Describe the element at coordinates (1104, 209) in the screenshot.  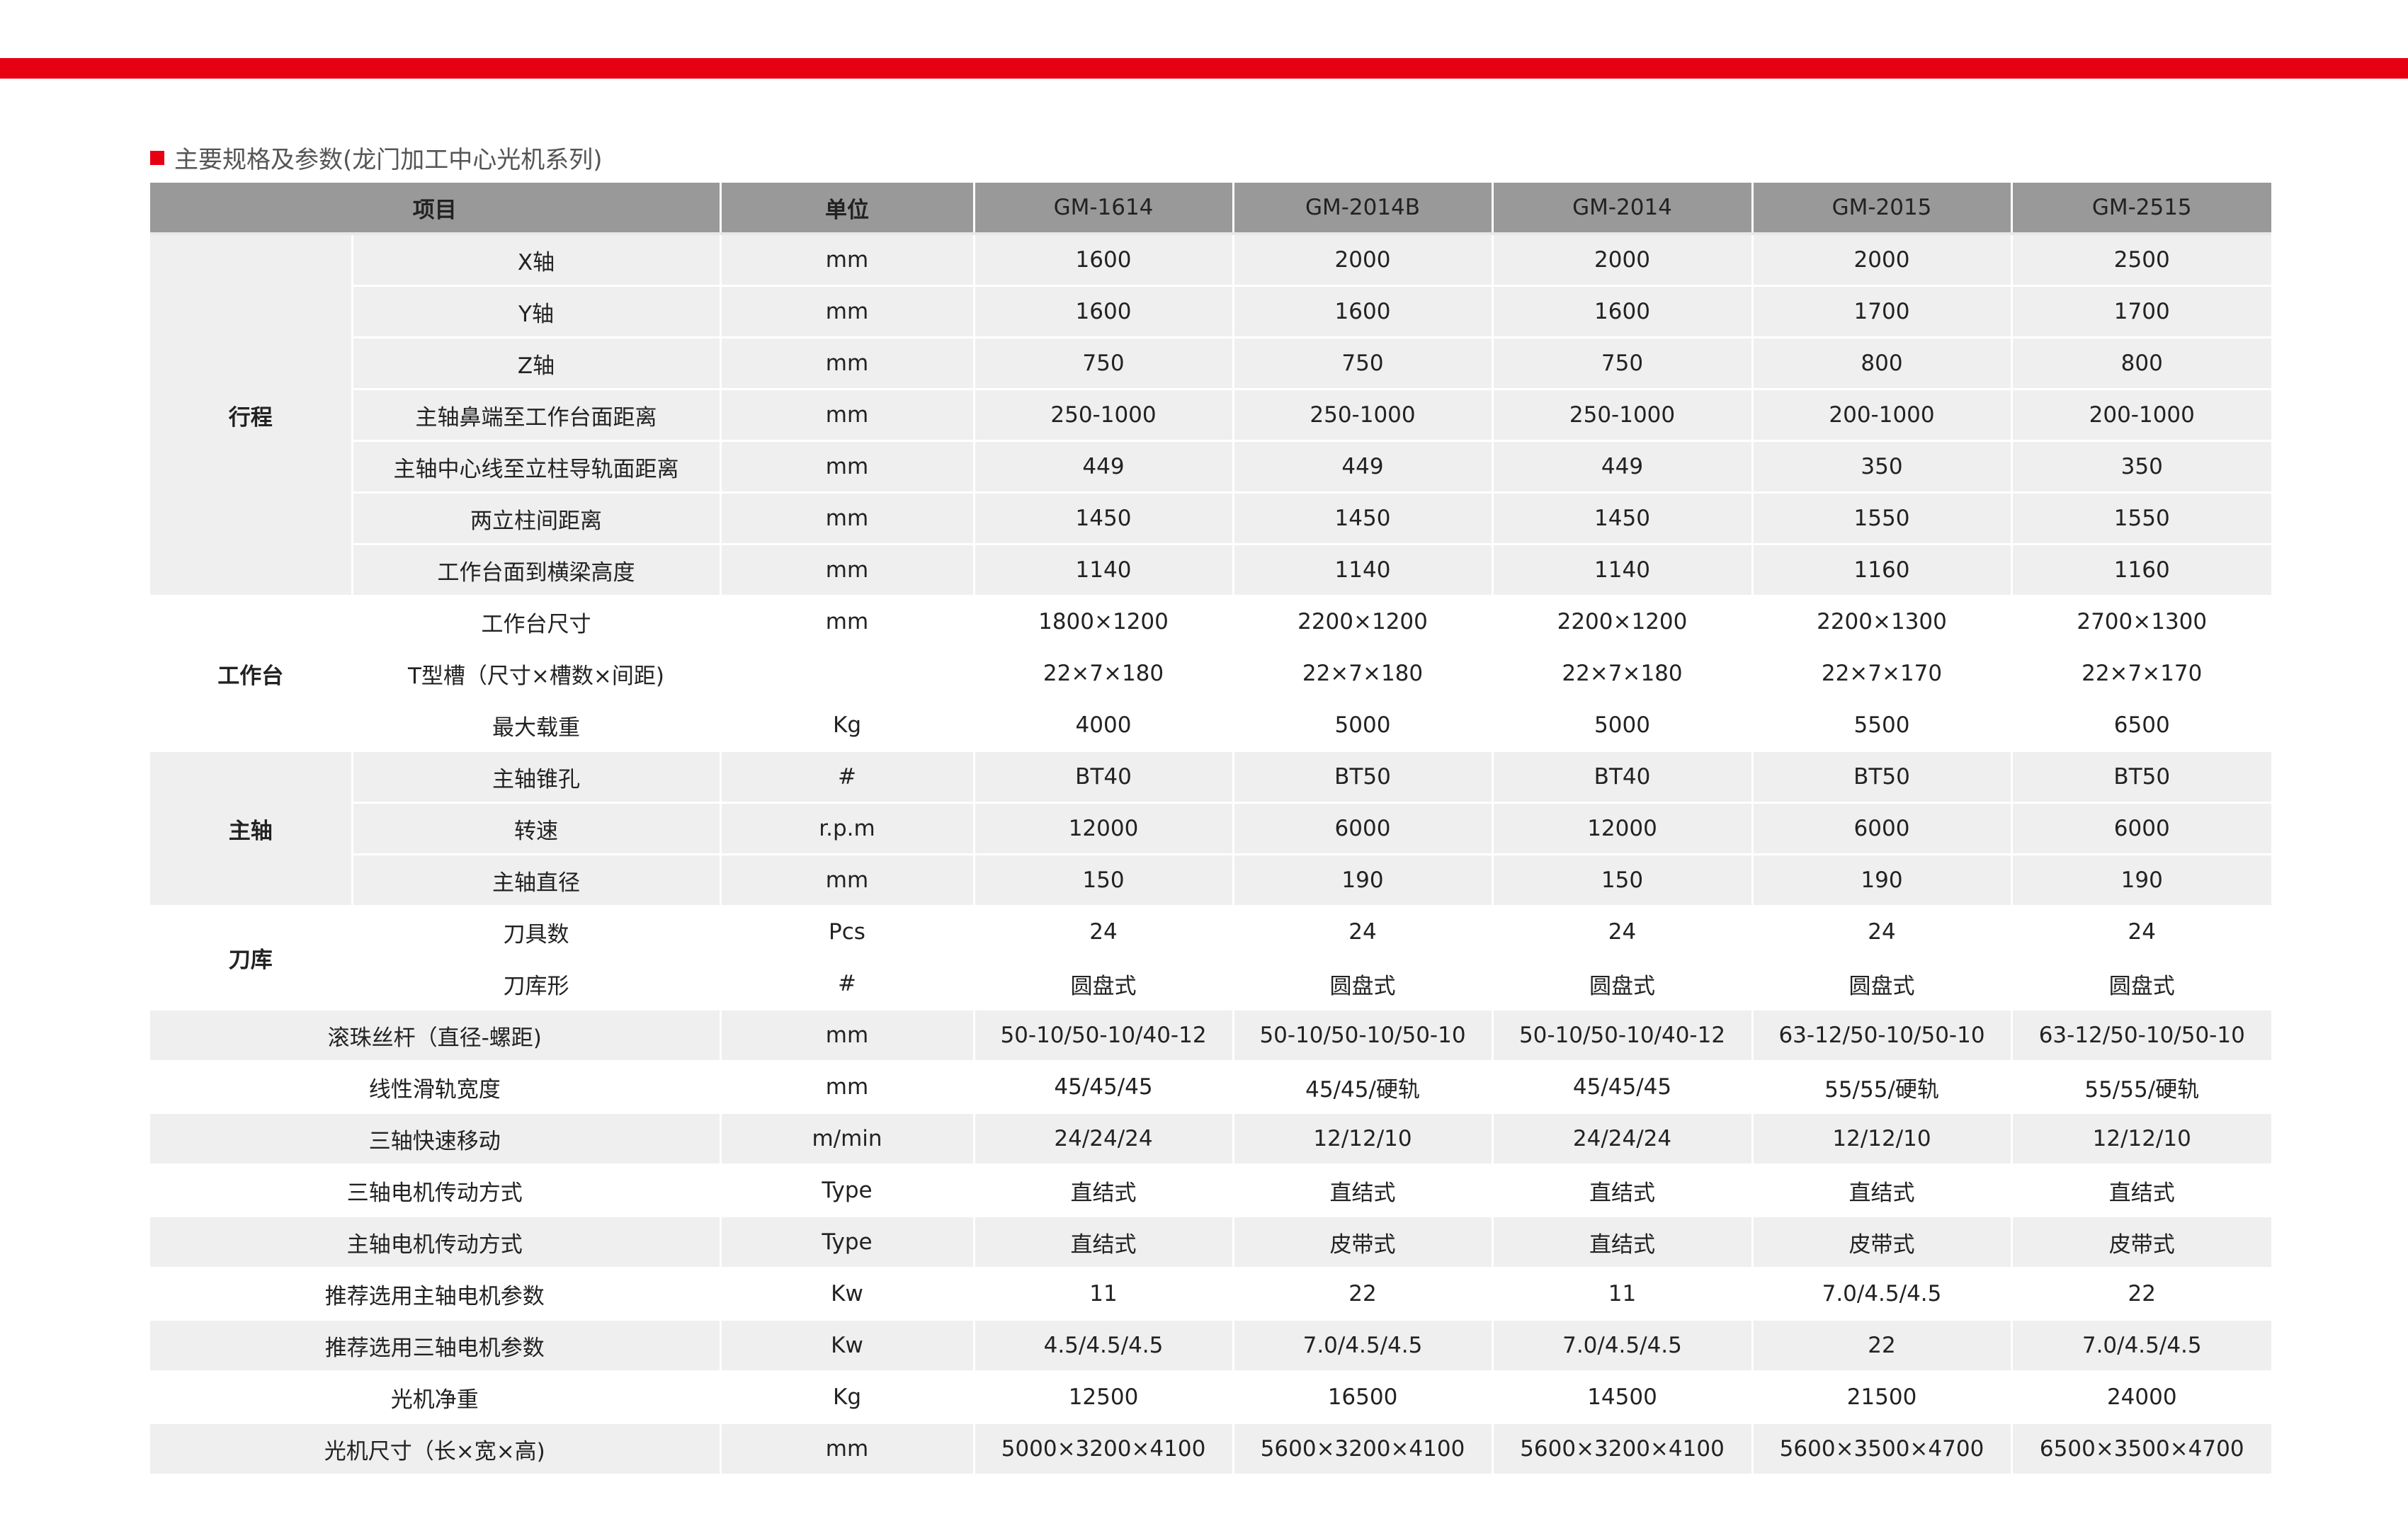
I see `header-model: GM-1614` at that location.